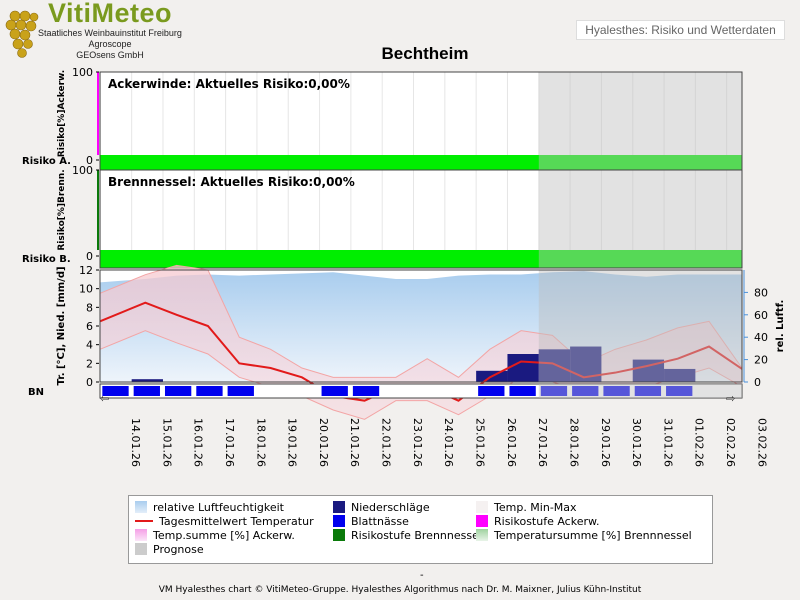 Image resolution: width=800 pixels, height=600 pixels. What do you see at coordinates (479, 442) in the screenshot?
I see `x-tick-label: 25.01.26` at bounding box center [479, 442].